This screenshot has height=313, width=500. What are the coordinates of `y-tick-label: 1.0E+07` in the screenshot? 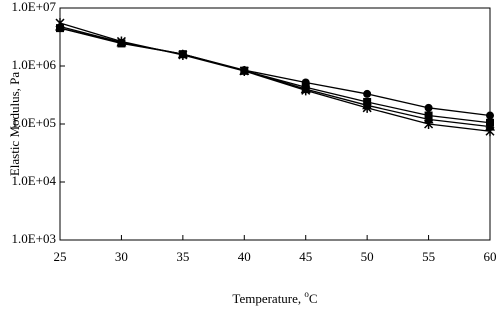 It's located at (33, 7).